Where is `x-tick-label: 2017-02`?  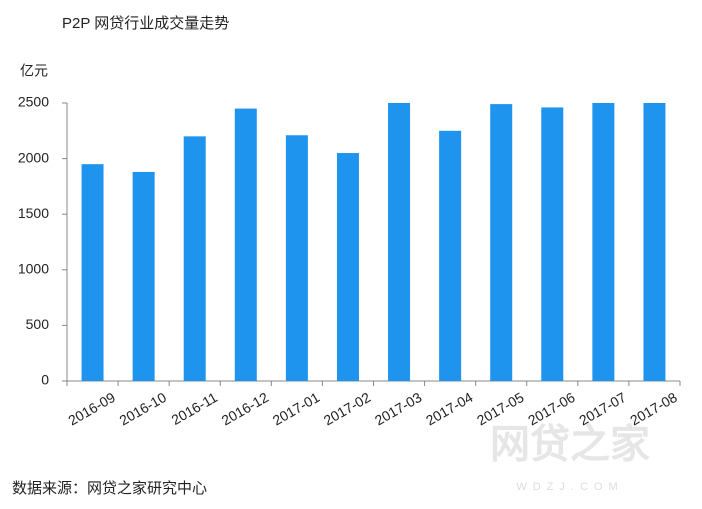 x-tick-label: 2017-02 is located at coordinates (347, 409).